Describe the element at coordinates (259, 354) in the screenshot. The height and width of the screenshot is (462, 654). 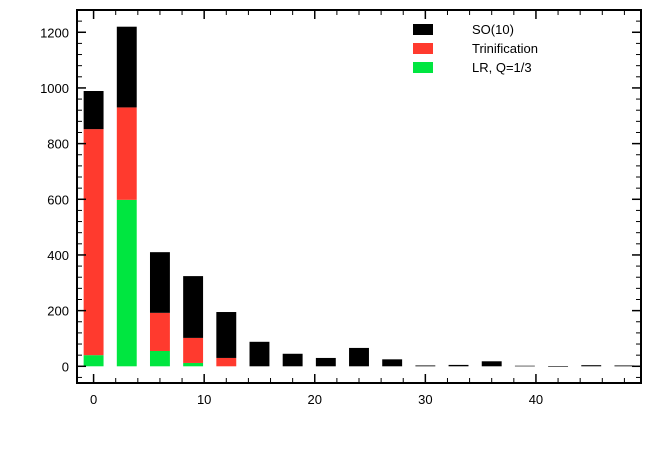
I see `bar-so-10-x15` at that location.